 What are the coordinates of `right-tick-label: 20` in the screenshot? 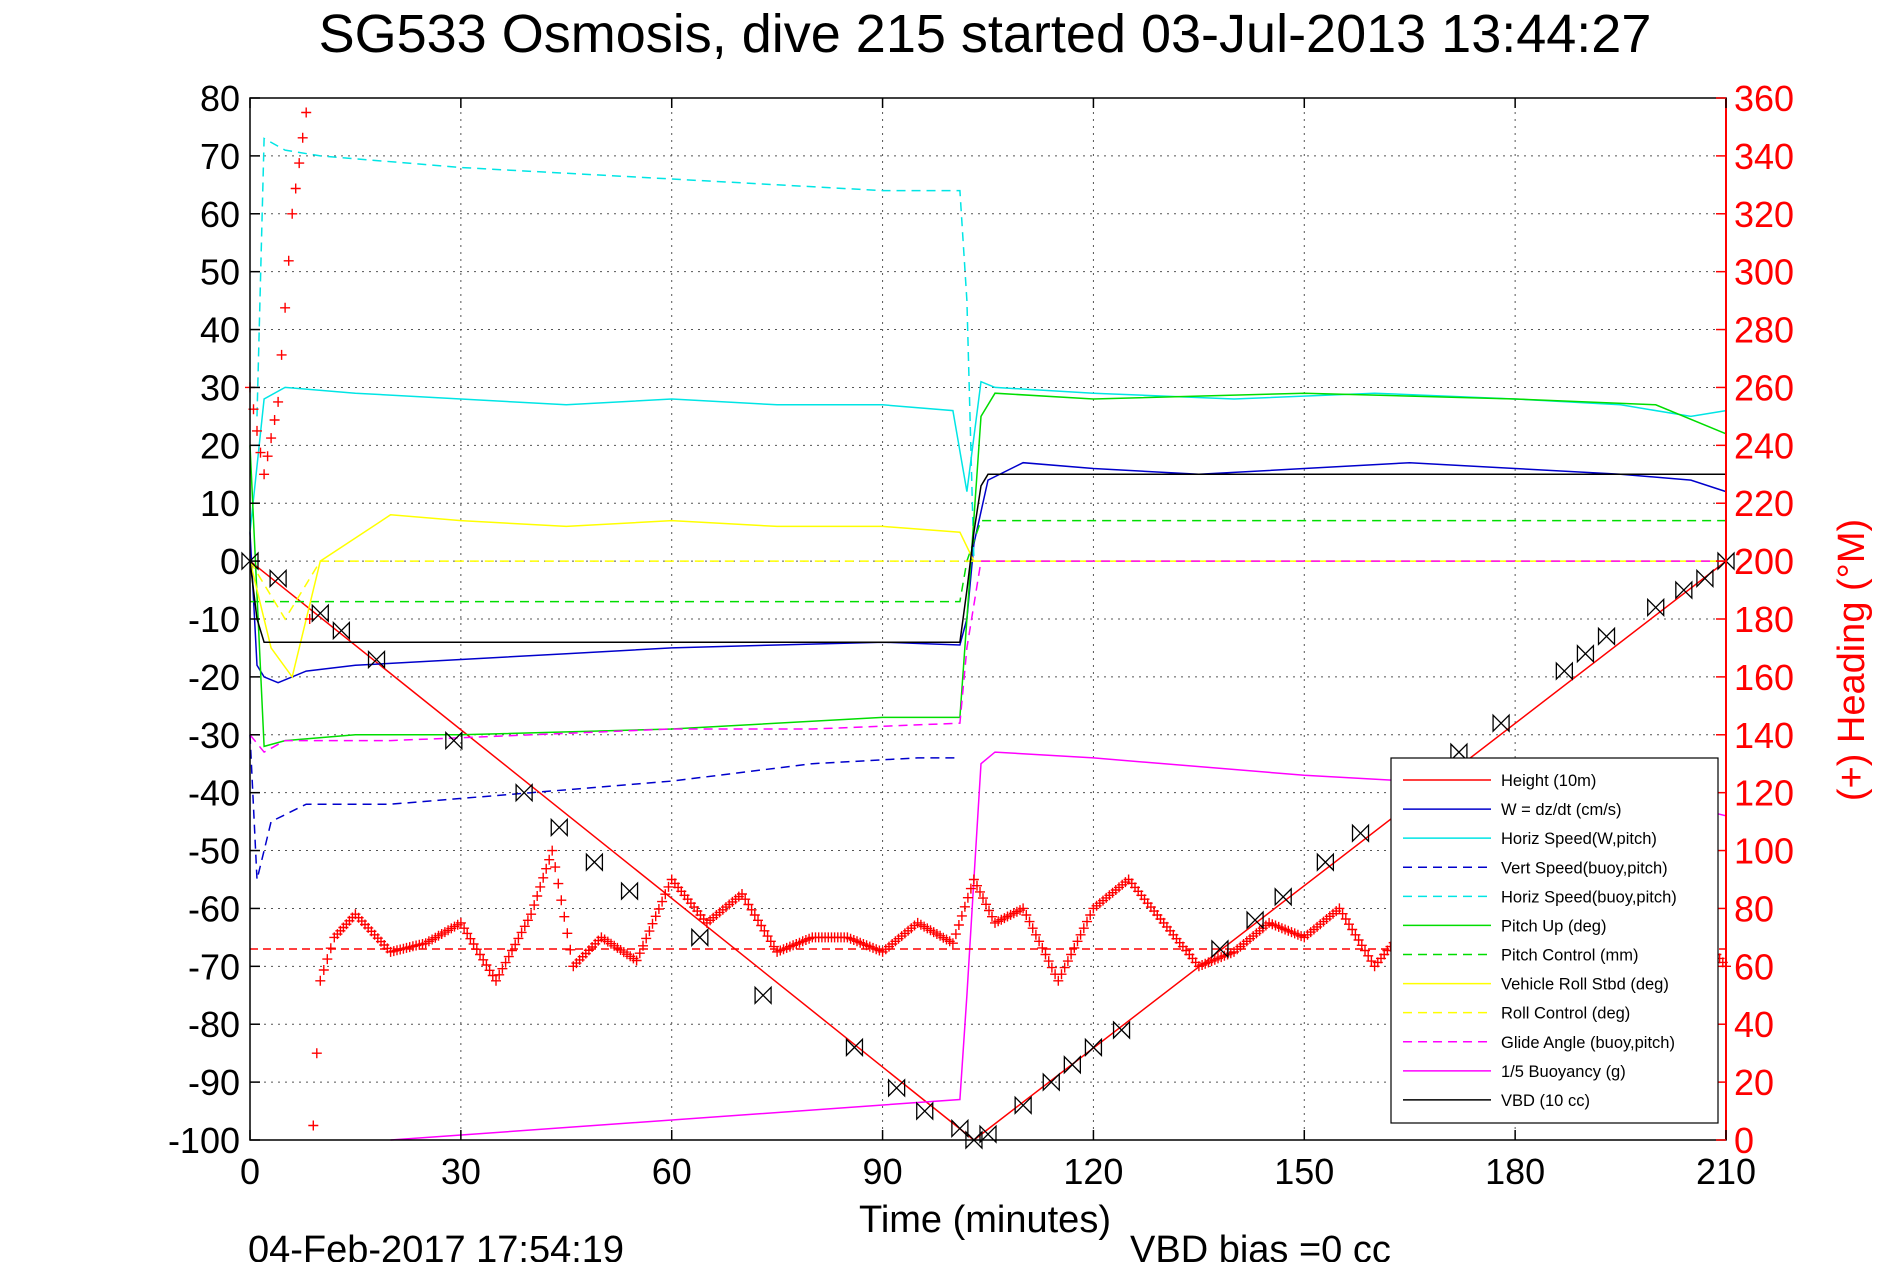 It's located at (1754, 1082).